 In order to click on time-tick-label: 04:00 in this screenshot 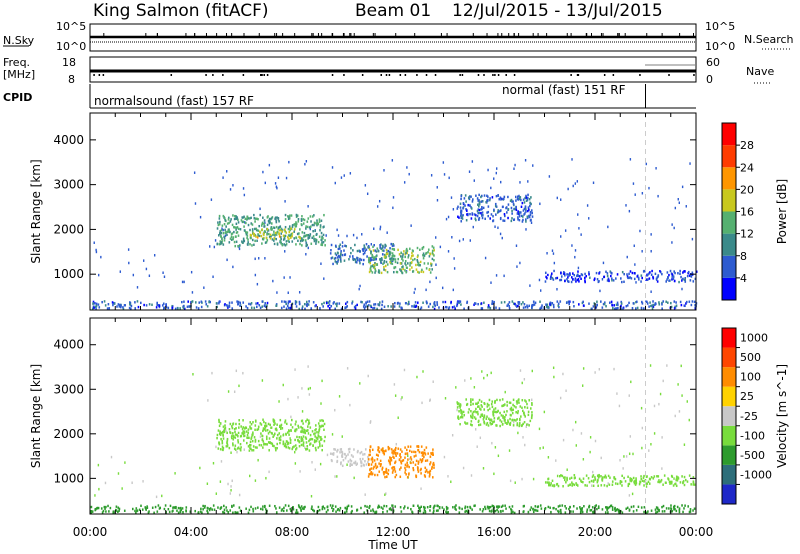, I will do `click(191, 532)`.